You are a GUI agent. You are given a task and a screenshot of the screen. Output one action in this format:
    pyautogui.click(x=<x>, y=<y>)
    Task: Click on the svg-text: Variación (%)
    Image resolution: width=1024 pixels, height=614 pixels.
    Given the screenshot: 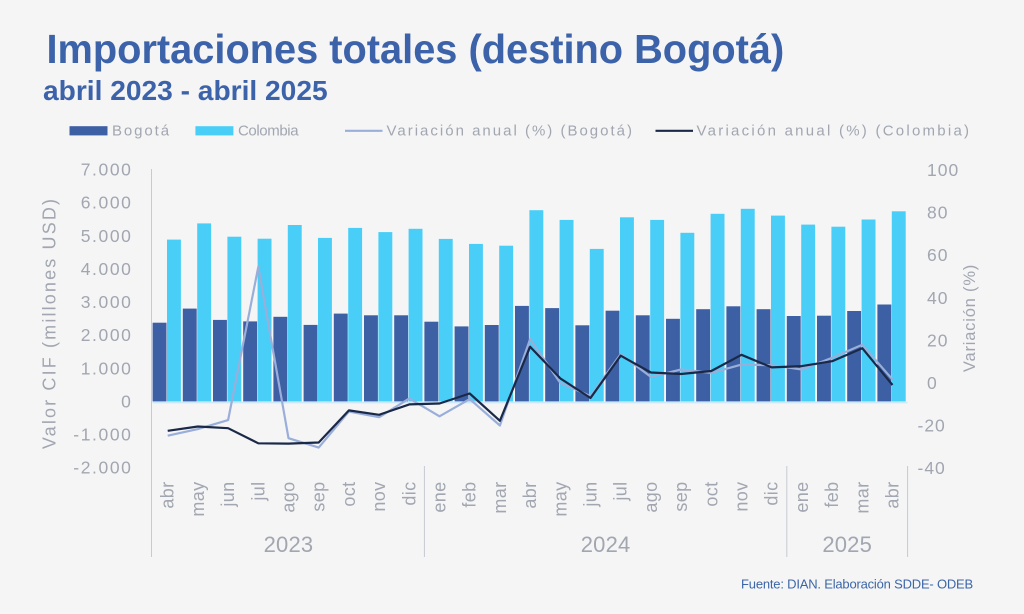 What is the action you would take?
    pyautogui.click(x=970, y=318)
    